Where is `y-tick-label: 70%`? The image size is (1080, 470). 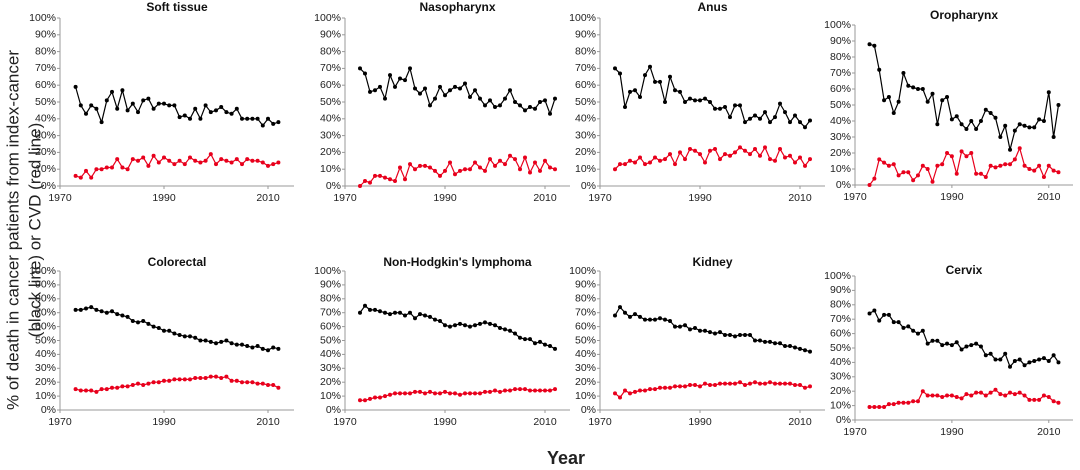
y-tick-label: 70% is located at coordinates (330, 68).